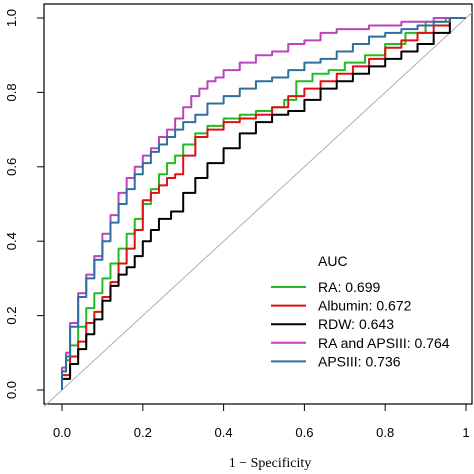 The width and height of the screenshot is (474, 474). What do you see at coordinates (11, 390) in the screenshot?
I see `y-tick-label: 0.0` at bounding box center [11, 390].